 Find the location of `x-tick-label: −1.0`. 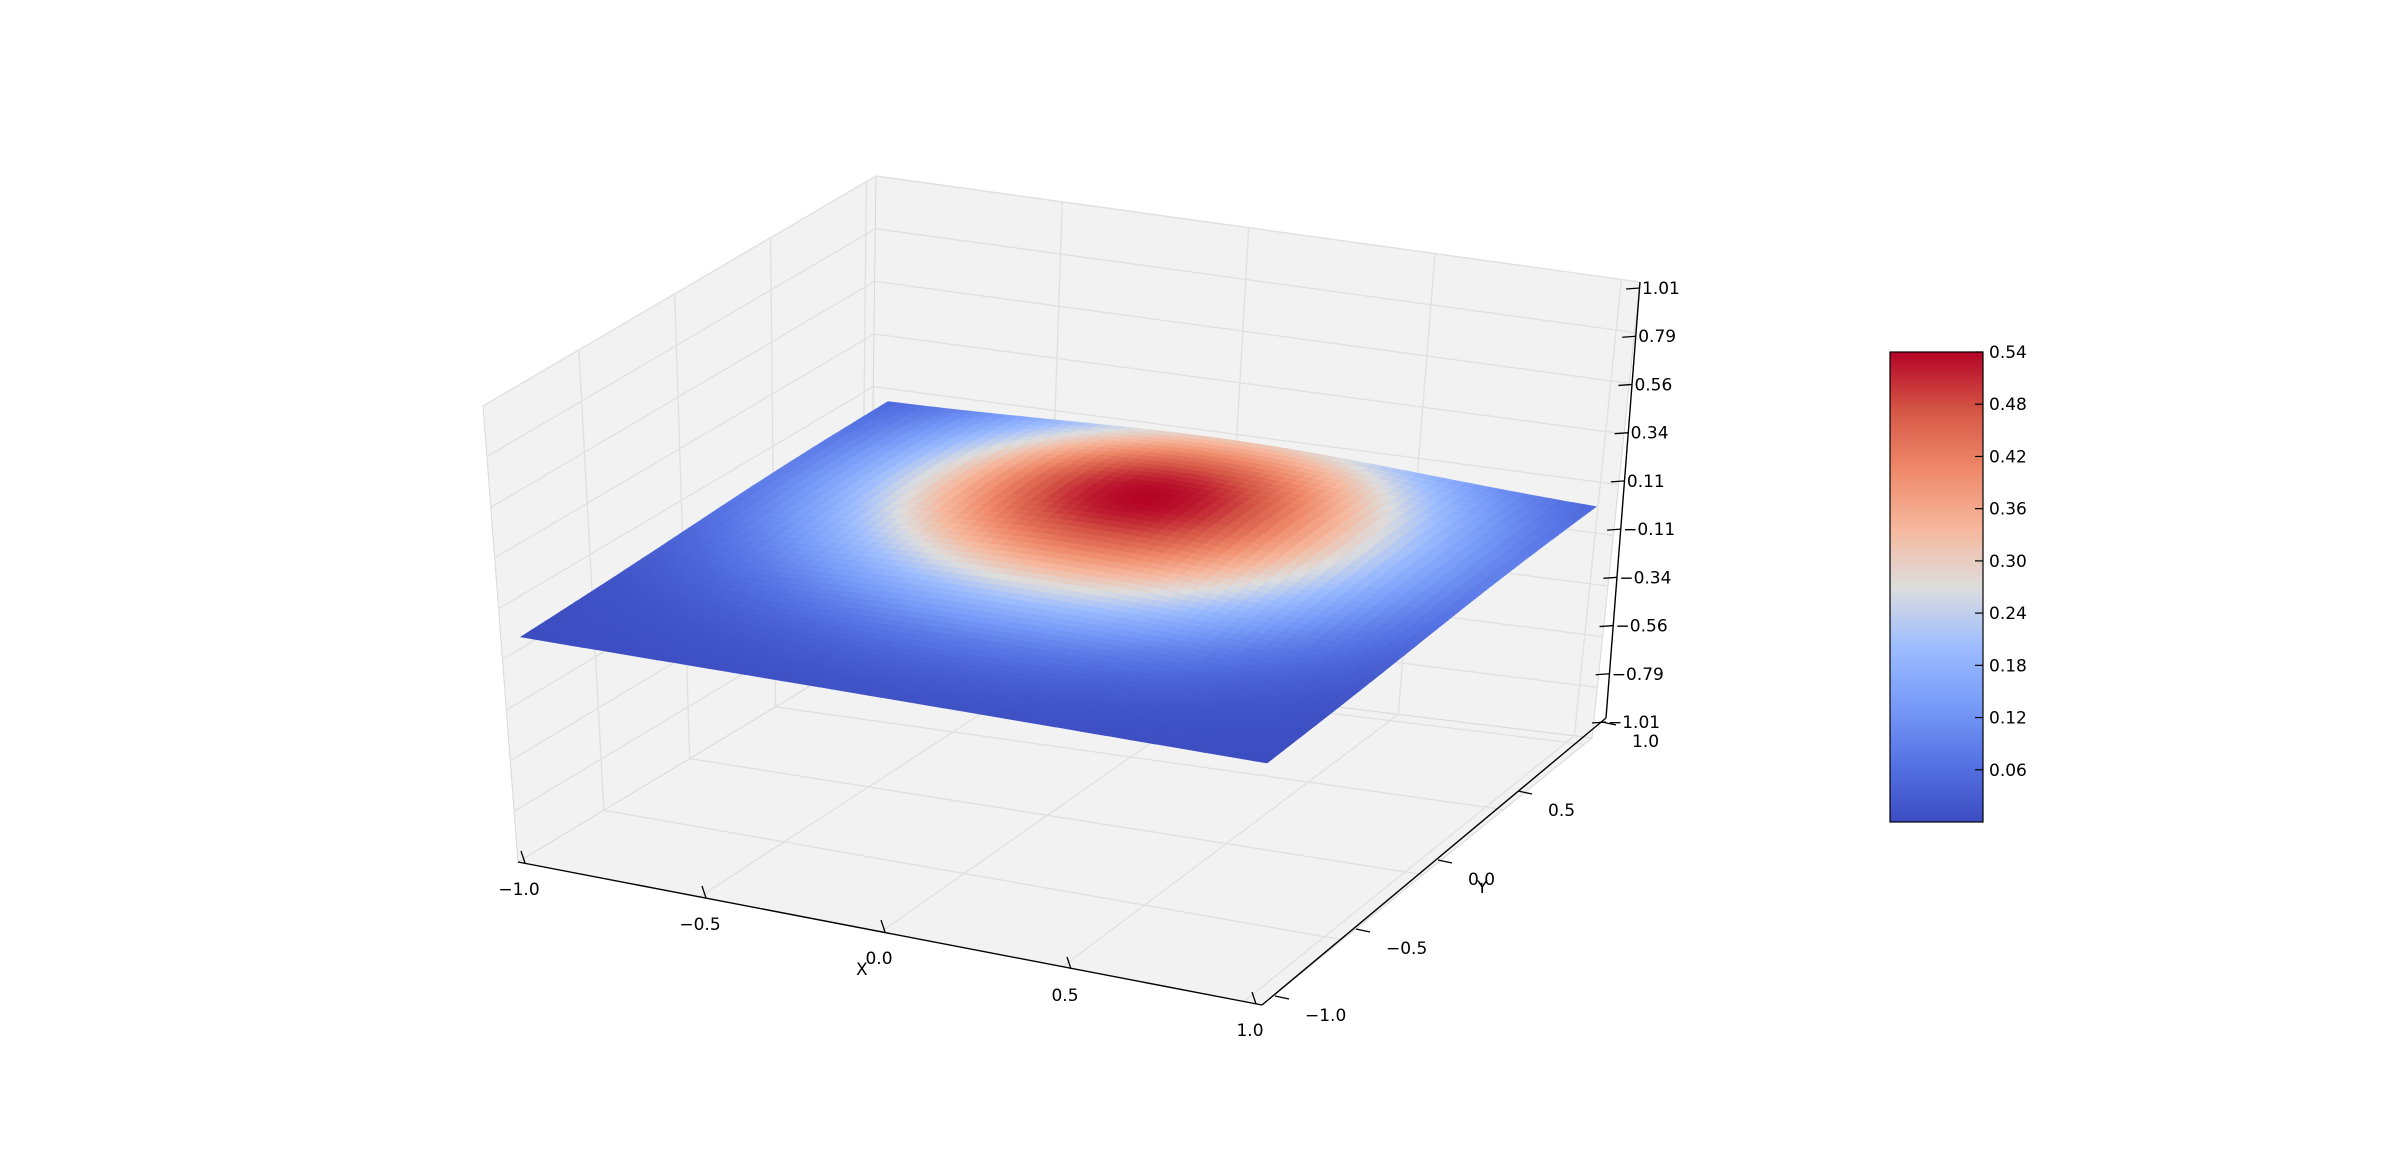

x-tick-label: −1.0 is located at coordinates (518, 890).